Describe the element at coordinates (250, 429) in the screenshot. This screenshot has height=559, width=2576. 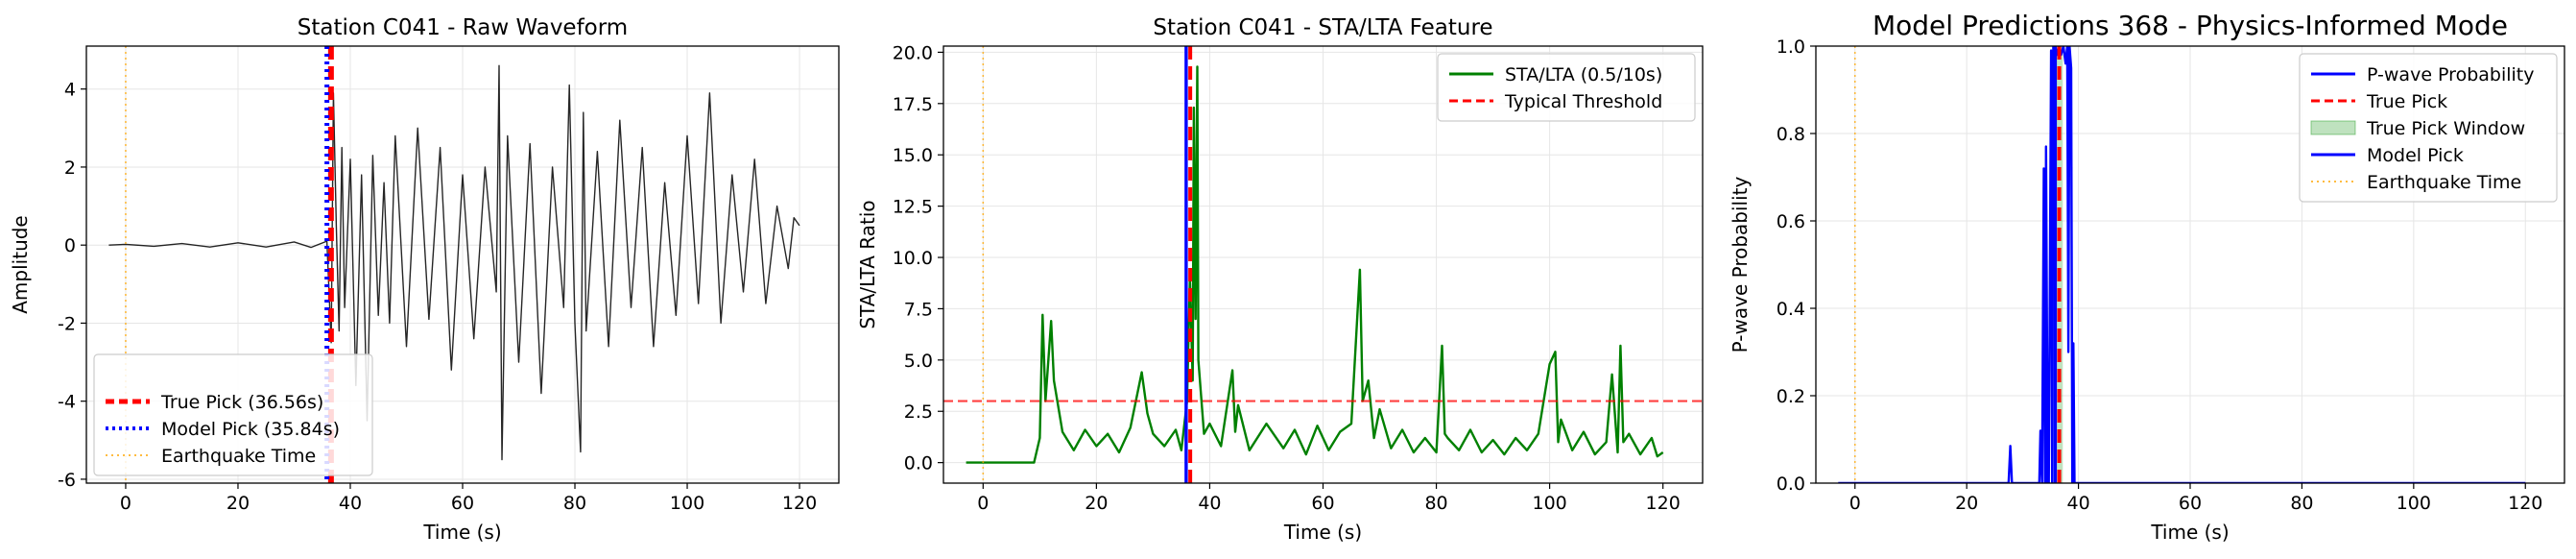
I see `chart1-legend-label: Model Pick (35.84s)` at that location.